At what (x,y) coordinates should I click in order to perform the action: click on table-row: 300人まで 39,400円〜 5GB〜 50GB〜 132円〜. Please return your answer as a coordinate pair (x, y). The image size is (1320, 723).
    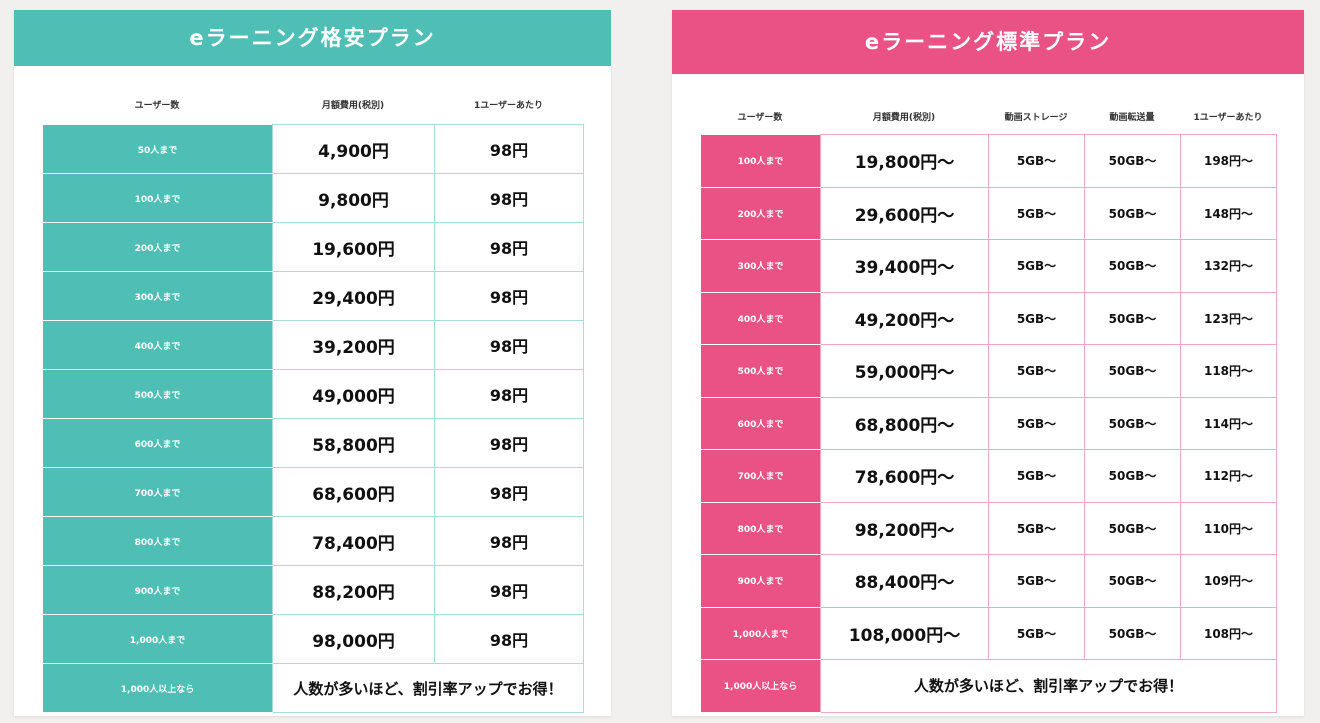
    Looking at the image, I should click on (988, 266).